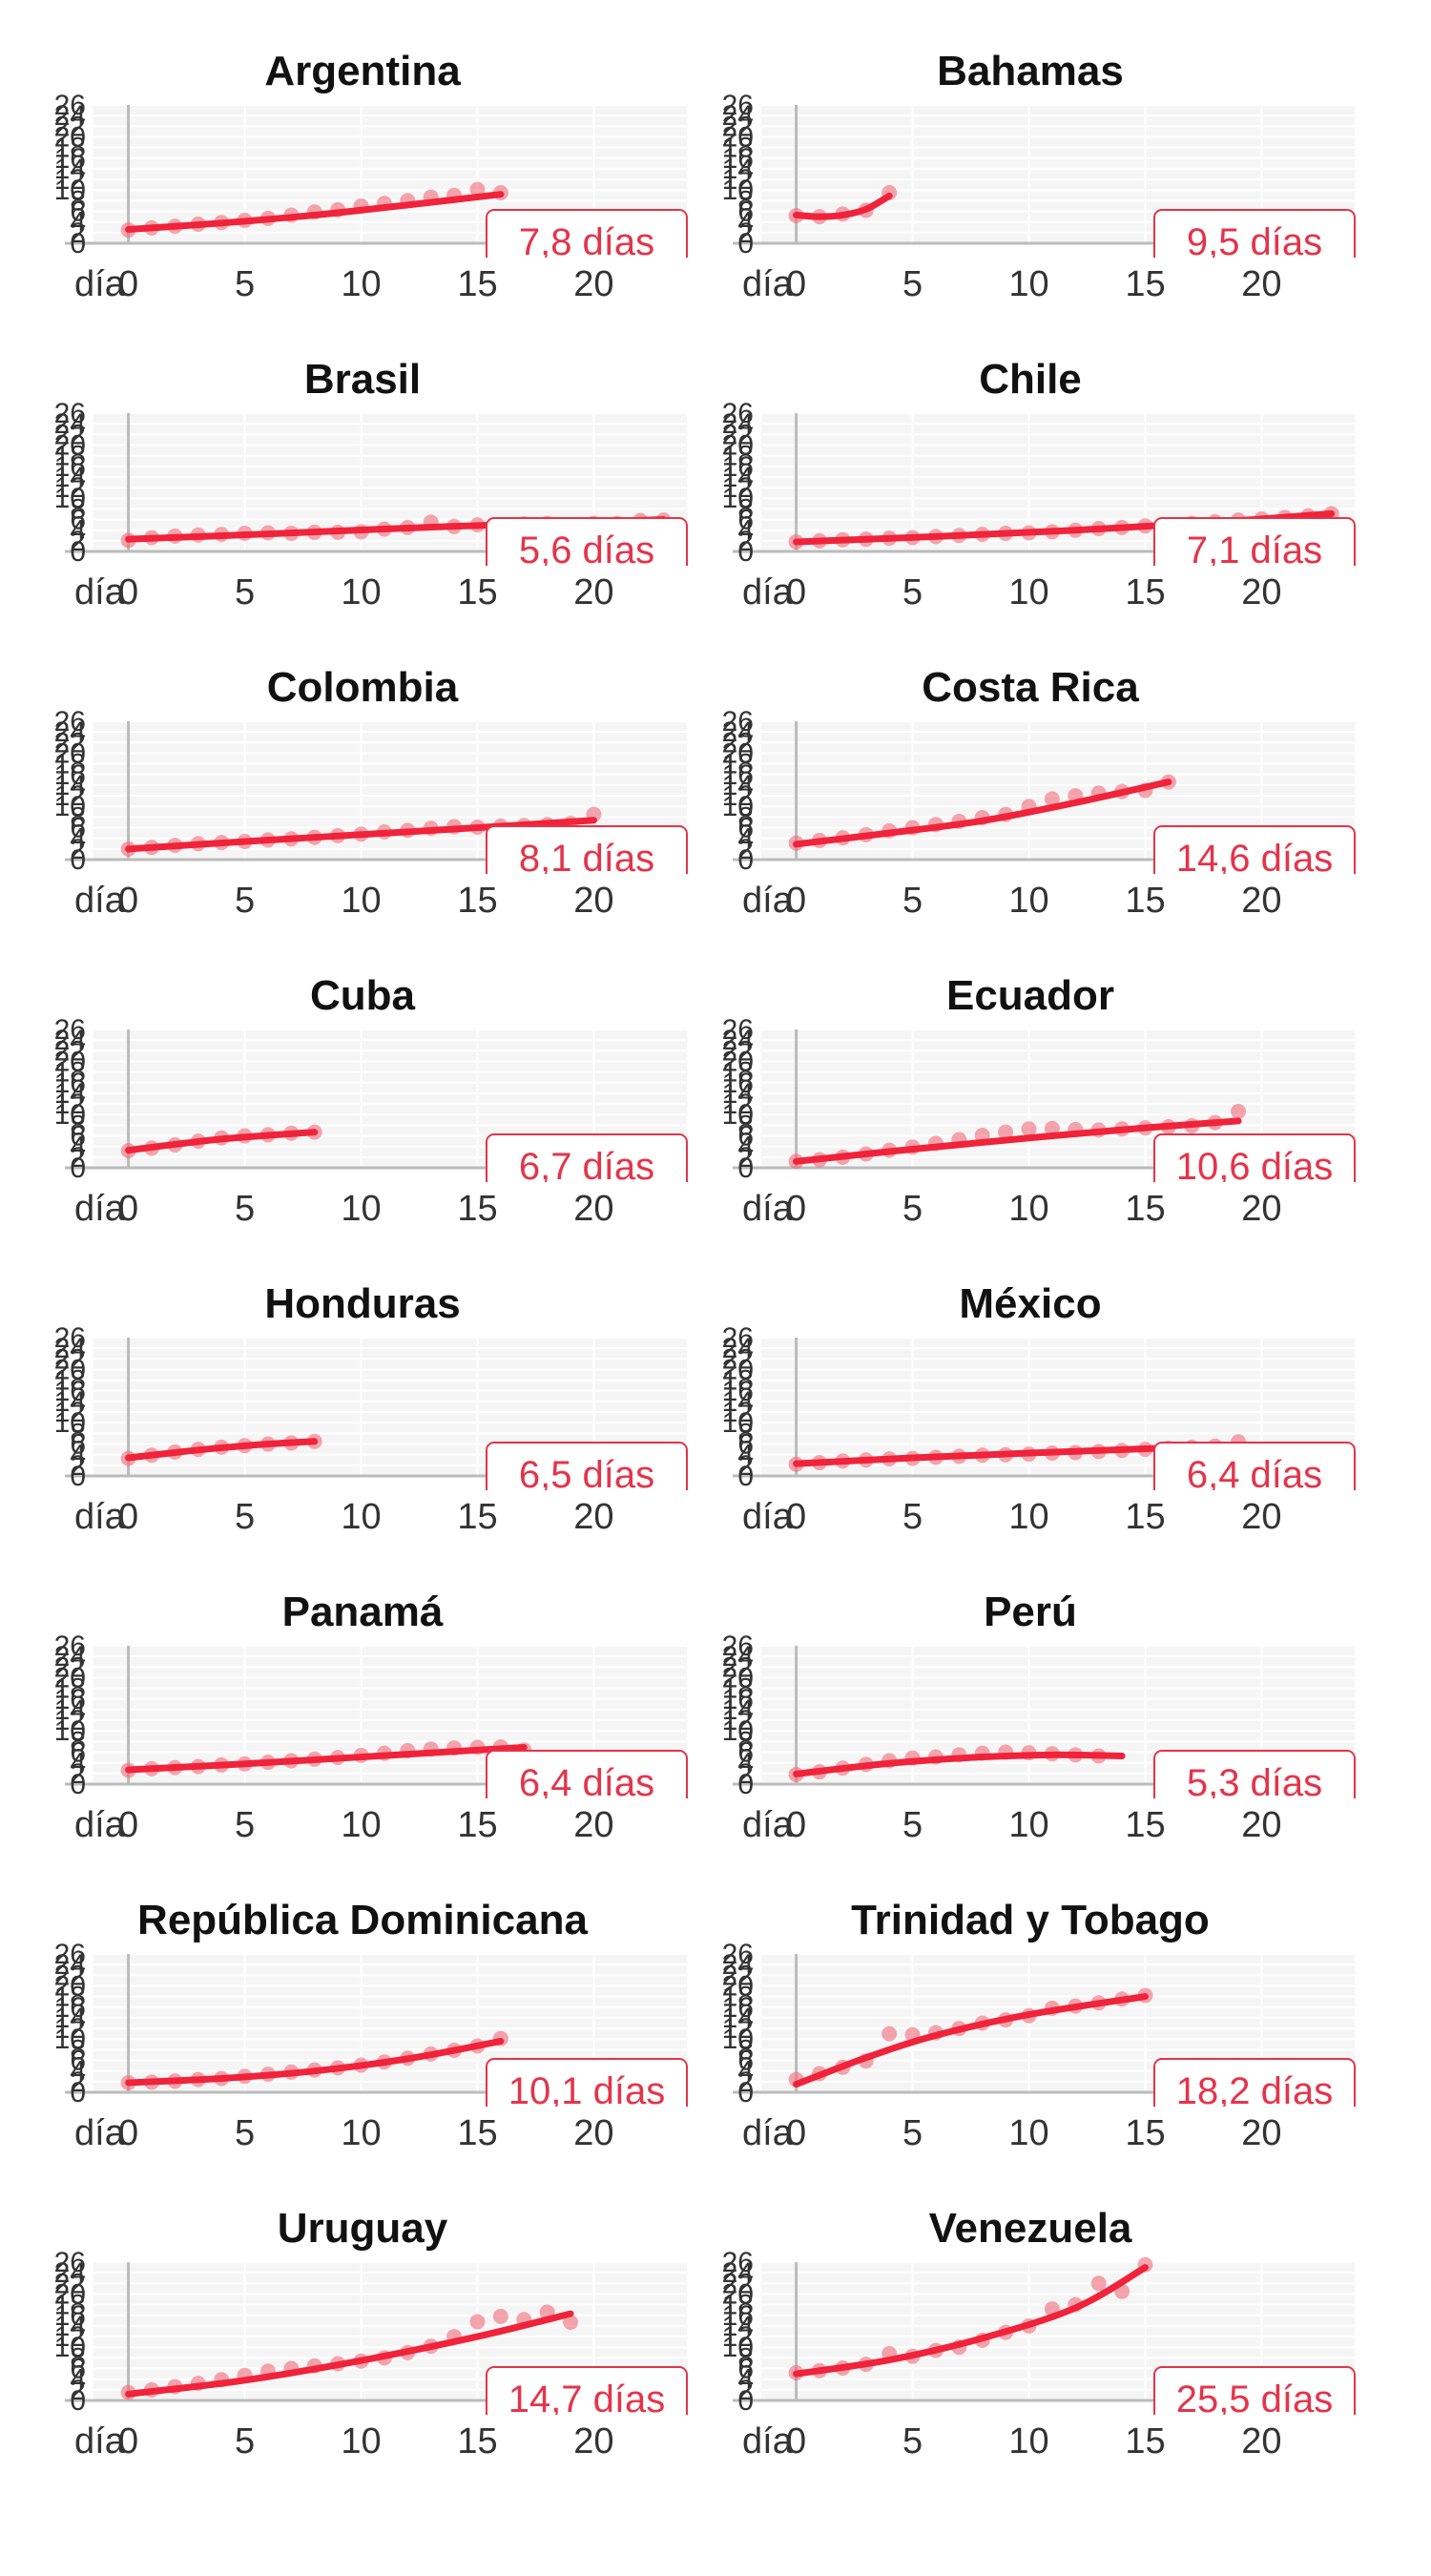 This screenshot has height=2576, width=1431. Describe the element at coordinates (1255, 2091) in the screenshot. I see `doubling-label: 18,2 días` at that location.